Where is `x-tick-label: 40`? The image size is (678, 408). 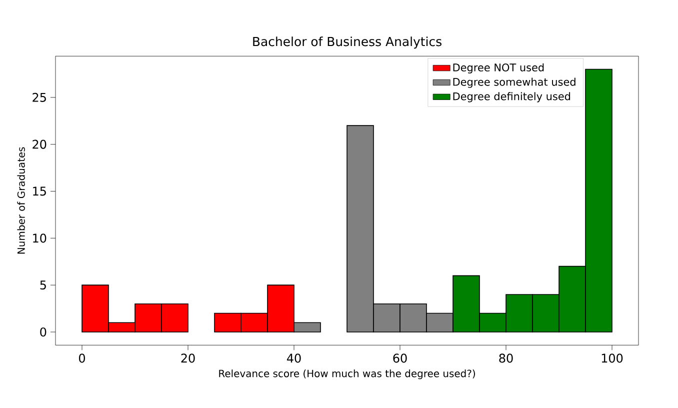 x-tick-label: 40 is located at coordinates (293, 358).